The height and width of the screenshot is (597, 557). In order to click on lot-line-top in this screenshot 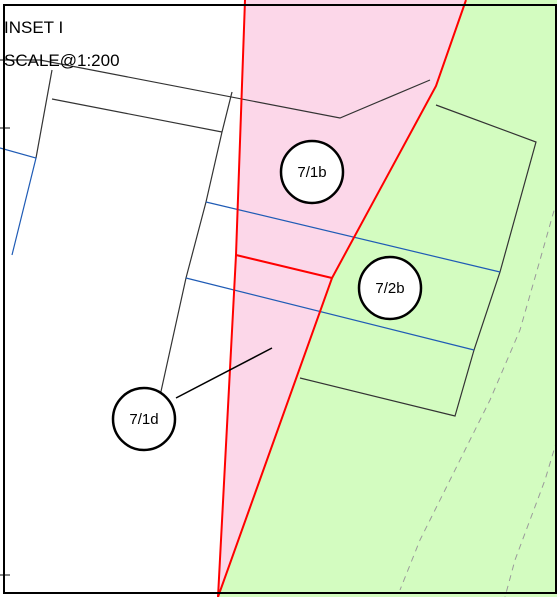, I will do `click(235, 89)`.